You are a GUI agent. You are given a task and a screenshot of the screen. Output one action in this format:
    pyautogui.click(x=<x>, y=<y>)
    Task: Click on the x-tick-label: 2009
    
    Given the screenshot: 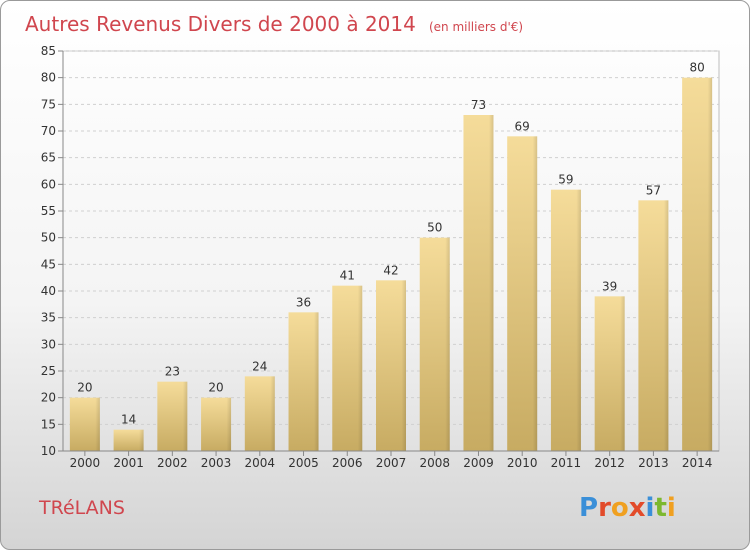 What is the action you would take?
    pyautogui.click(x=478, y=463)
    